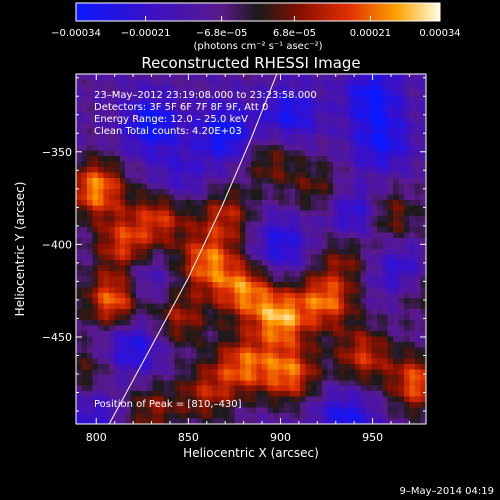 The image size is (500, 500). Describe the element at coordinates (258, 12) in the screenshot. I see `colorbar` at that location.